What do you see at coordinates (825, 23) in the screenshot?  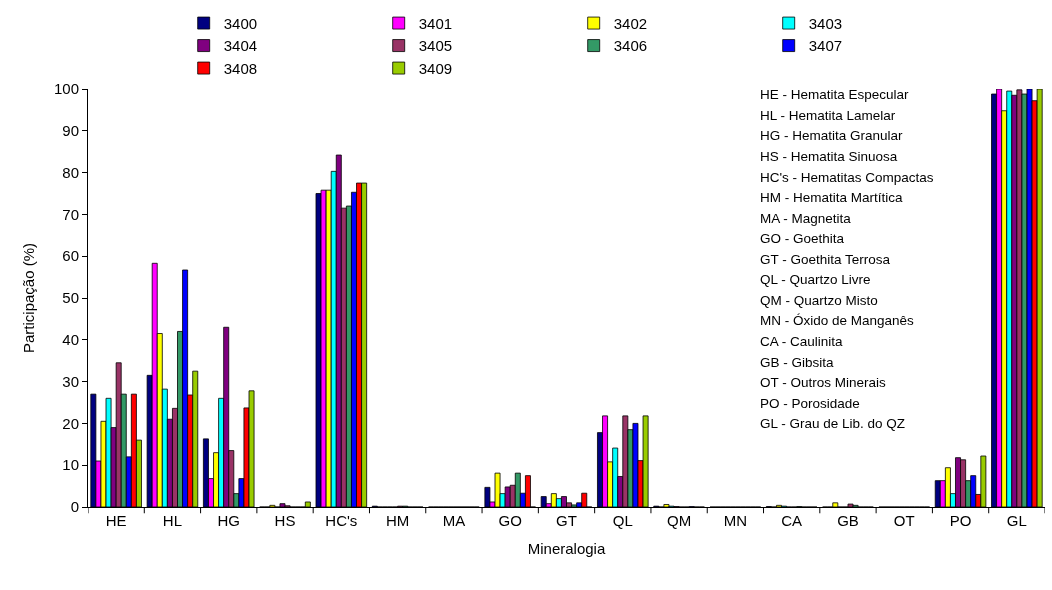 I see `legend-label: 3403` at bounding box center [825, 23].